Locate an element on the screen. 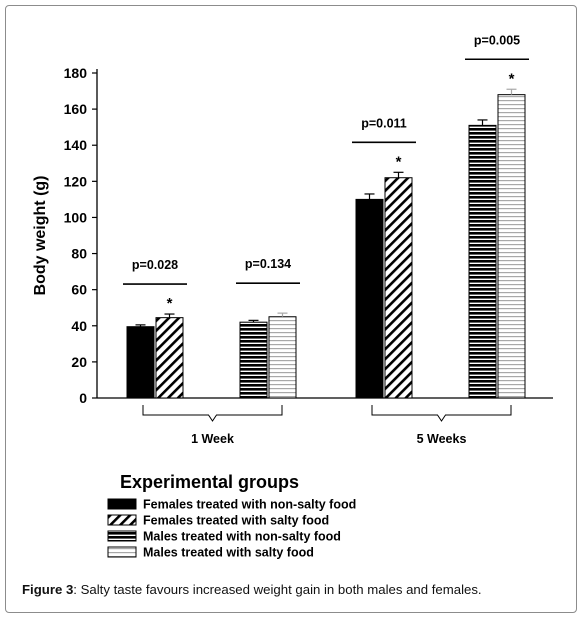  y-tick-label: 0 is located at coordinates (83, 398).